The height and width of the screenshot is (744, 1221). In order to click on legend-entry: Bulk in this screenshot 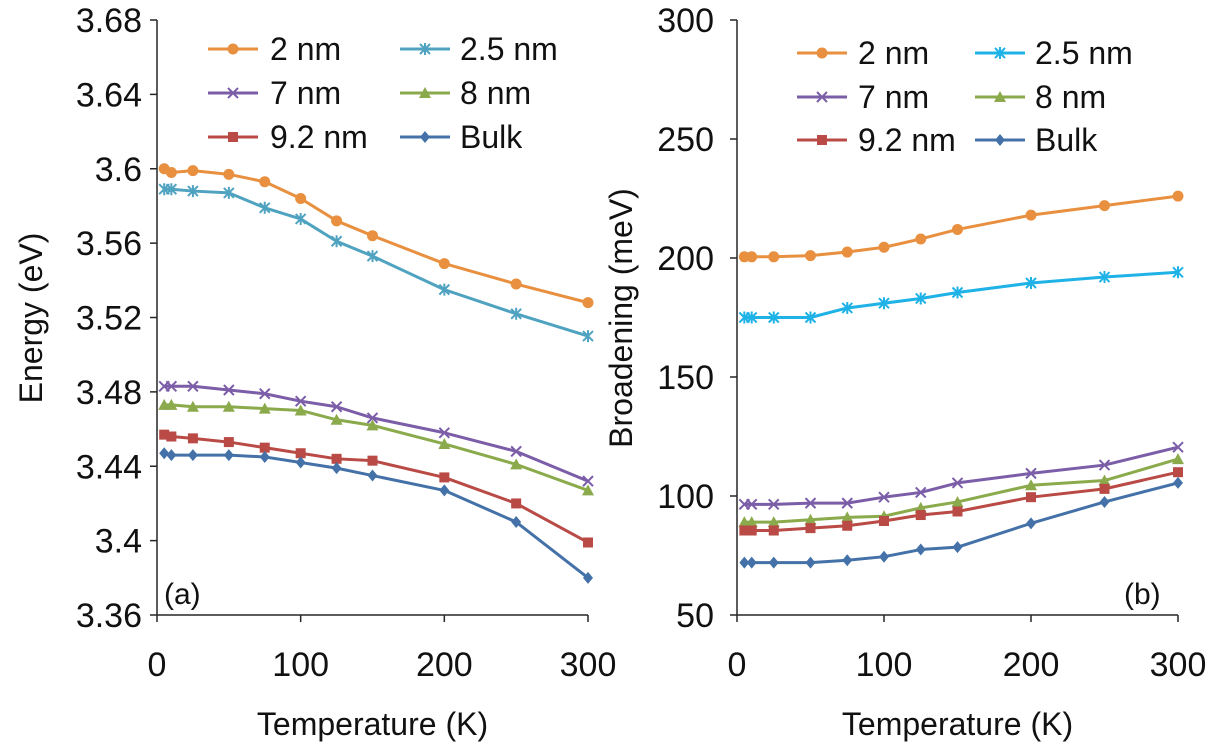, I will do `click(461, 137)`.